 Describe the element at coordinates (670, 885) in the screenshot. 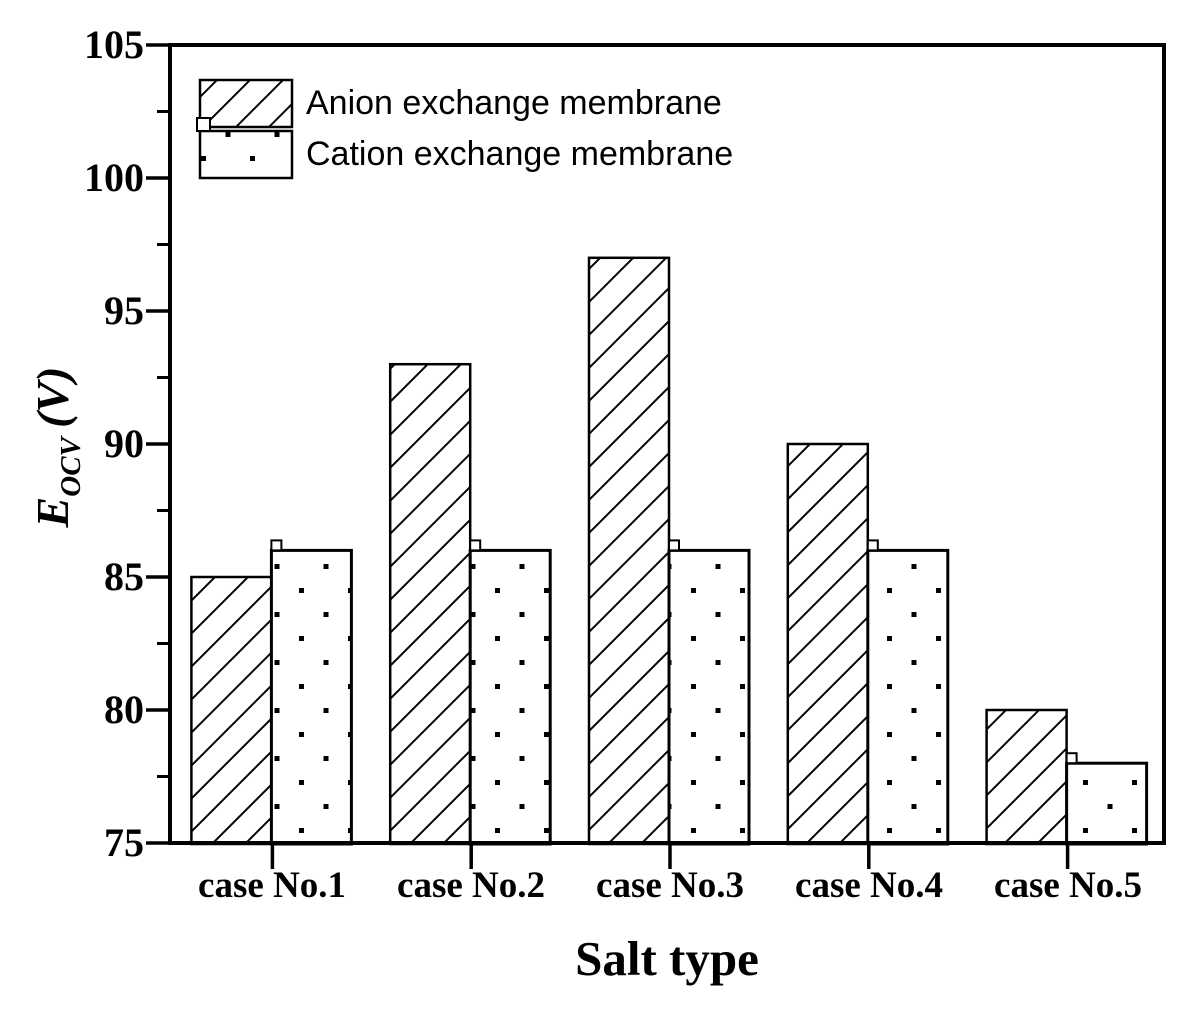

I see `x-category-label: case No.3` at that location.